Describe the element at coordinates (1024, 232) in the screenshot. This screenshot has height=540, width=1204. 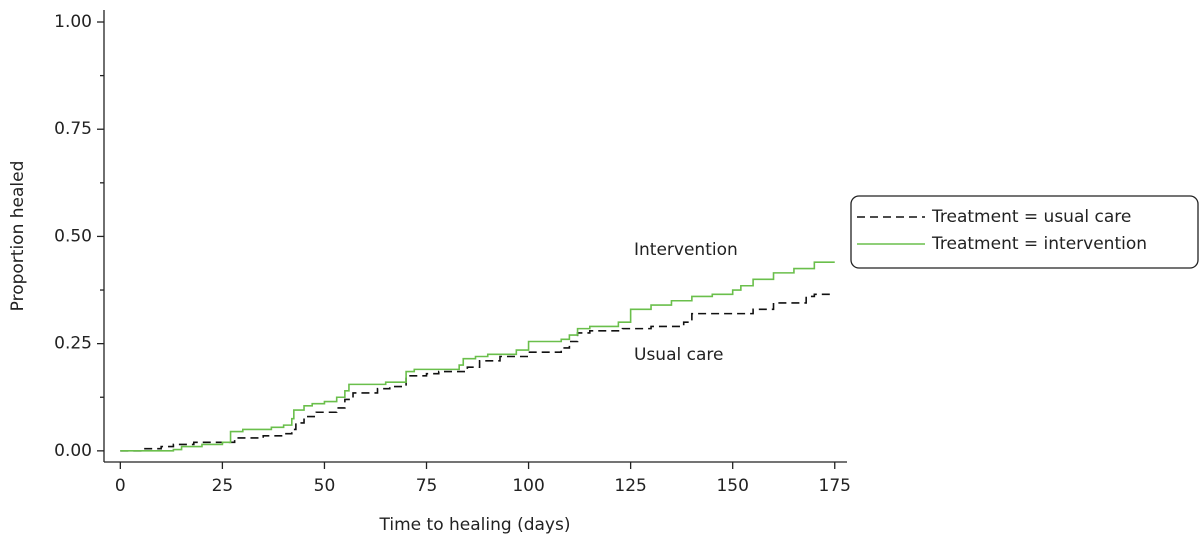
I see `legend-box` at that location.